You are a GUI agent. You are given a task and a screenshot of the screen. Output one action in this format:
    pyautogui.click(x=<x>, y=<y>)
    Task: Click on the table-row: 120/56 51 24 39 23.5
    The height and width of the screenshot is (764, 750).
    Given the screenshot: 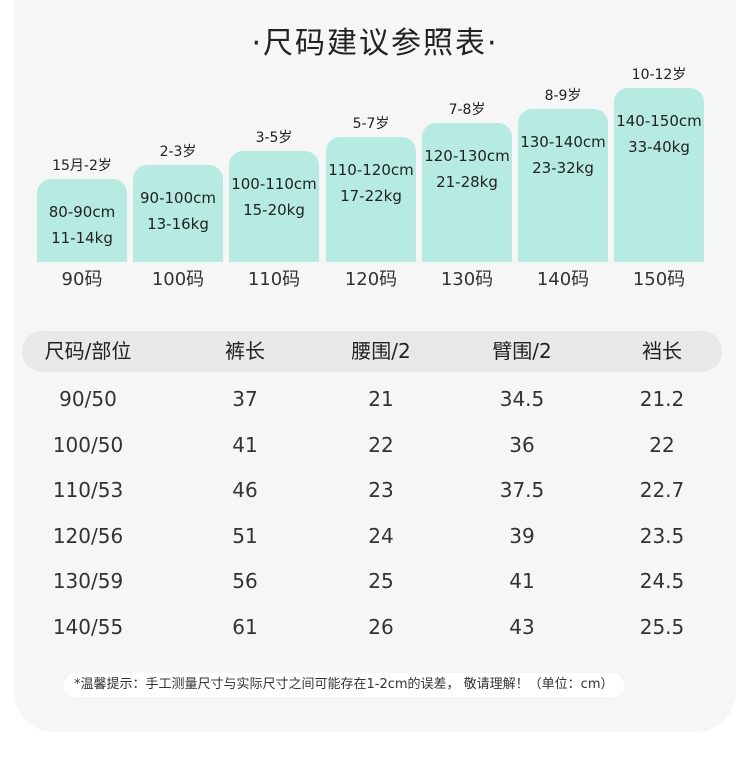 What is the action you would take?
    pyautogui.click(x=375, y=536)
    